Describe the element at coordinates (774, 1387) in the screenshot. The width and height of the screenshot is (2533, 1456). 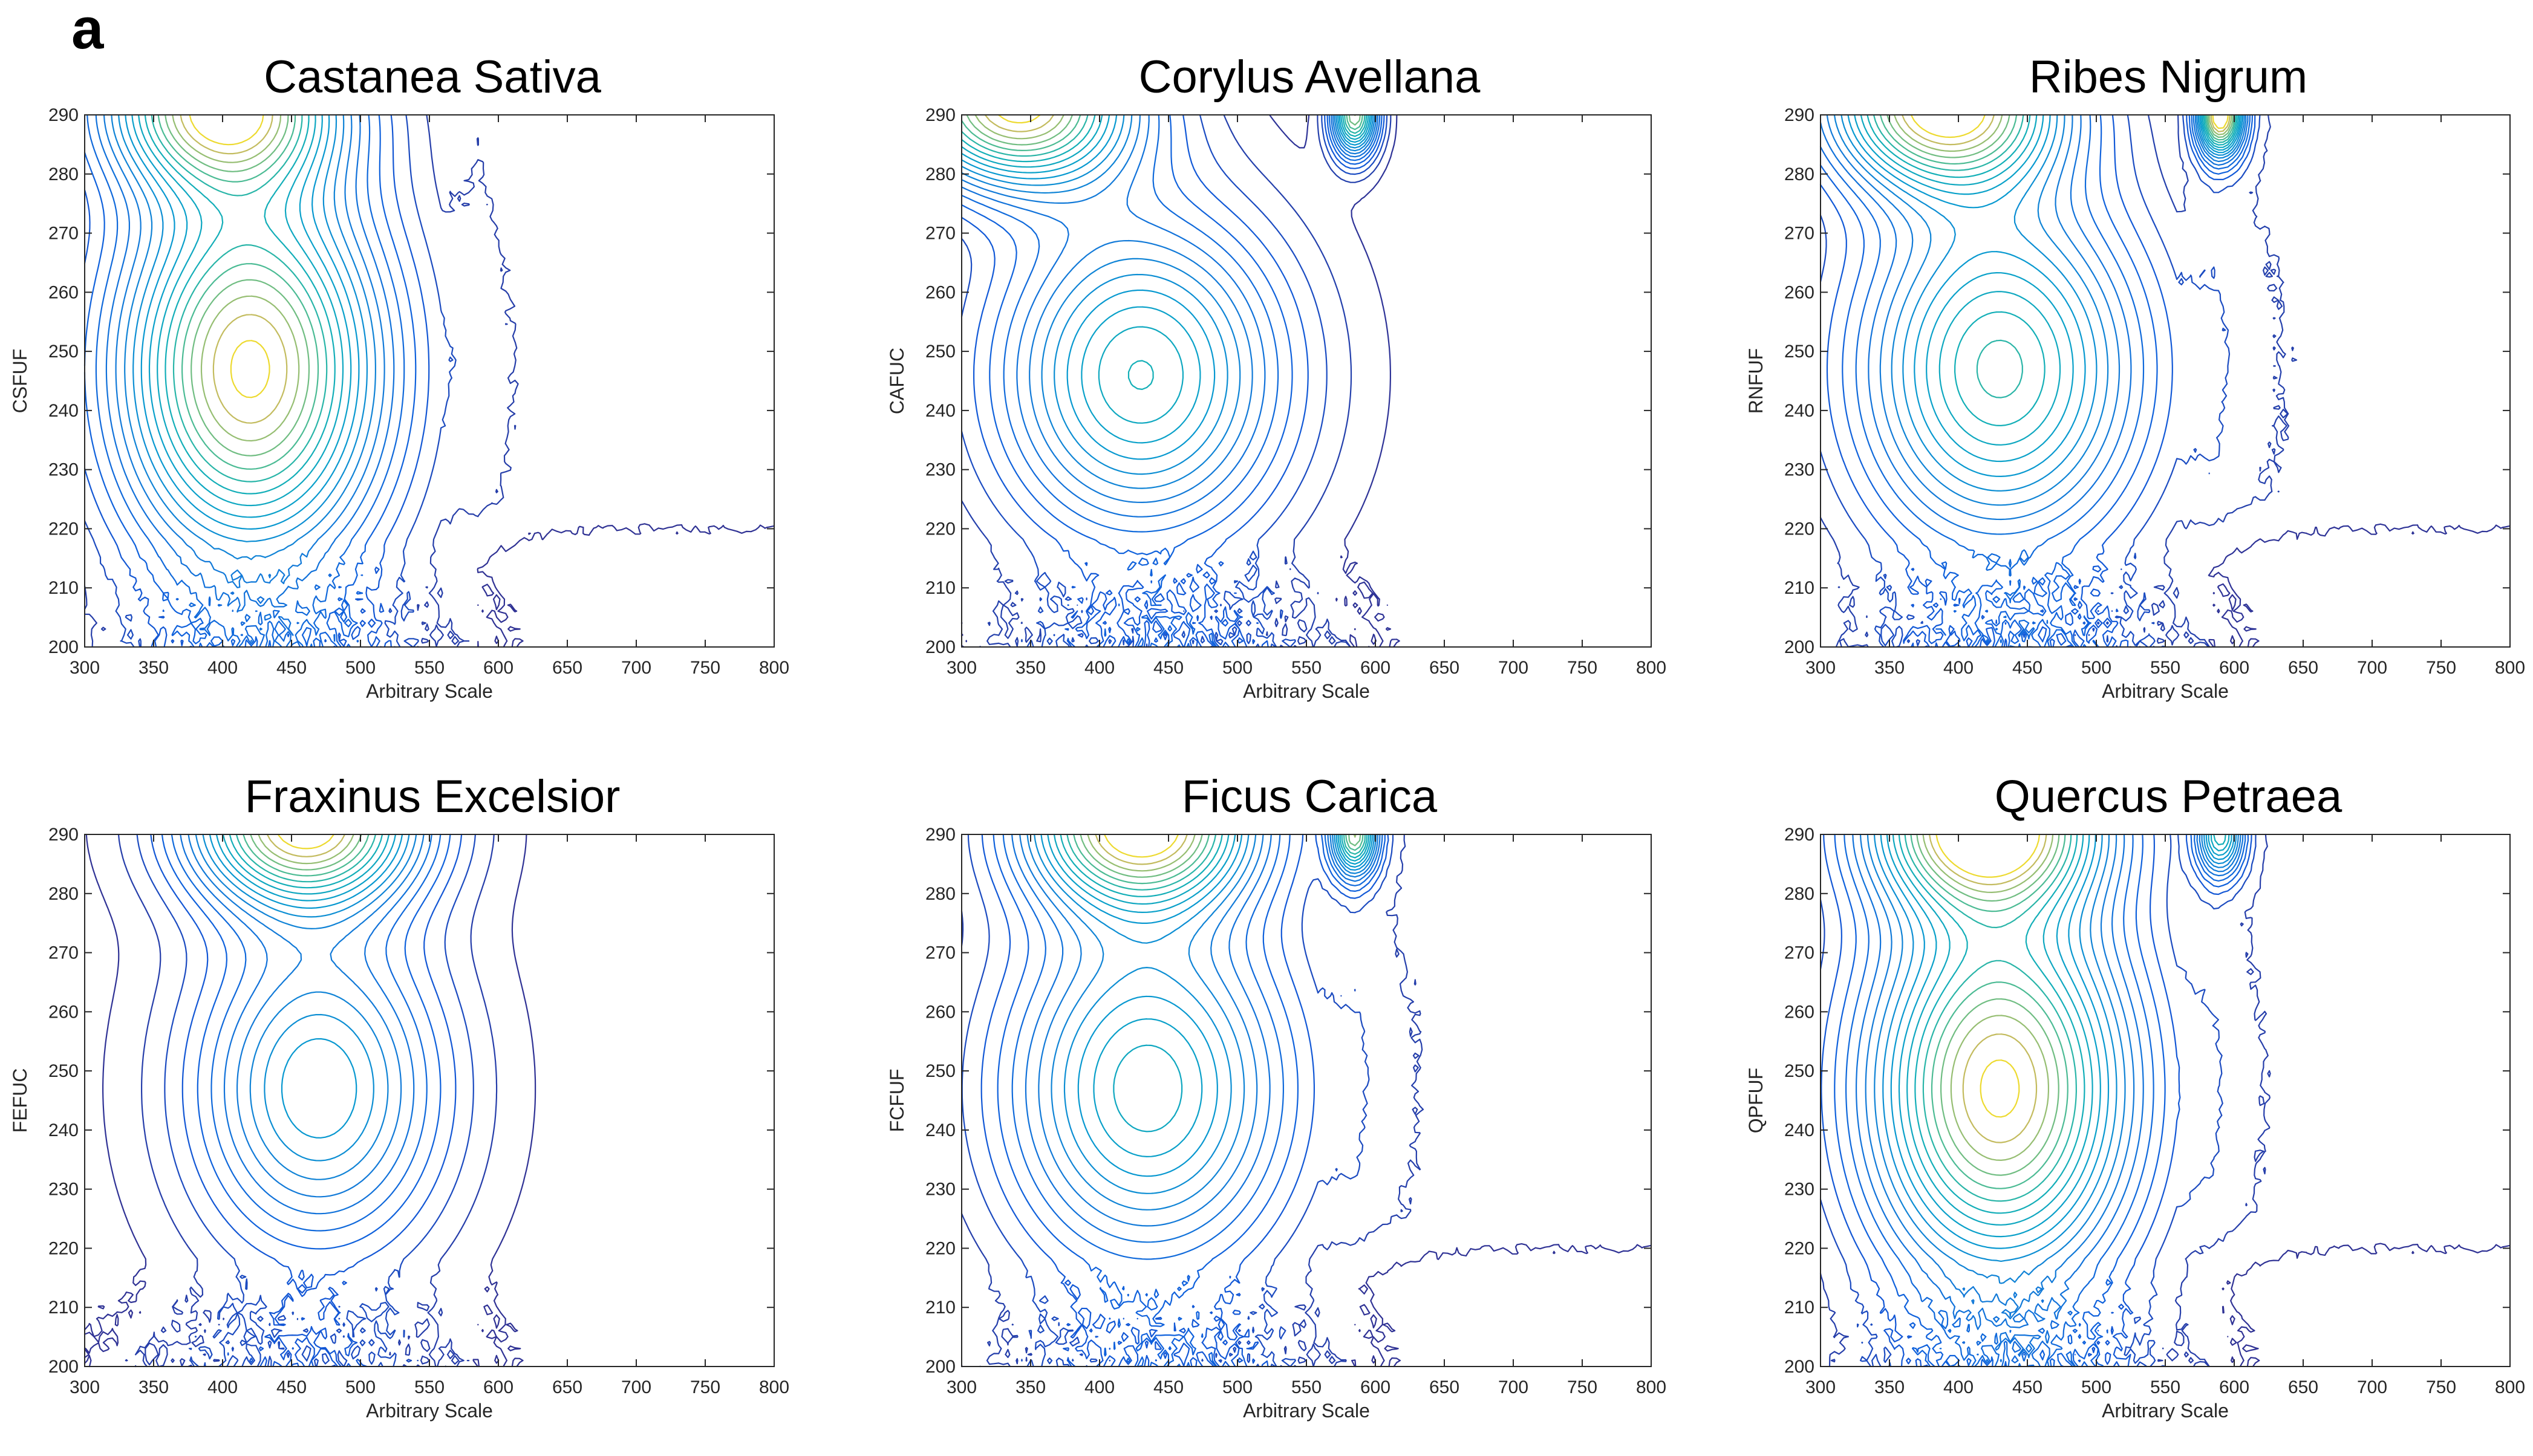
I see `x-tick-label: 800` at that location.